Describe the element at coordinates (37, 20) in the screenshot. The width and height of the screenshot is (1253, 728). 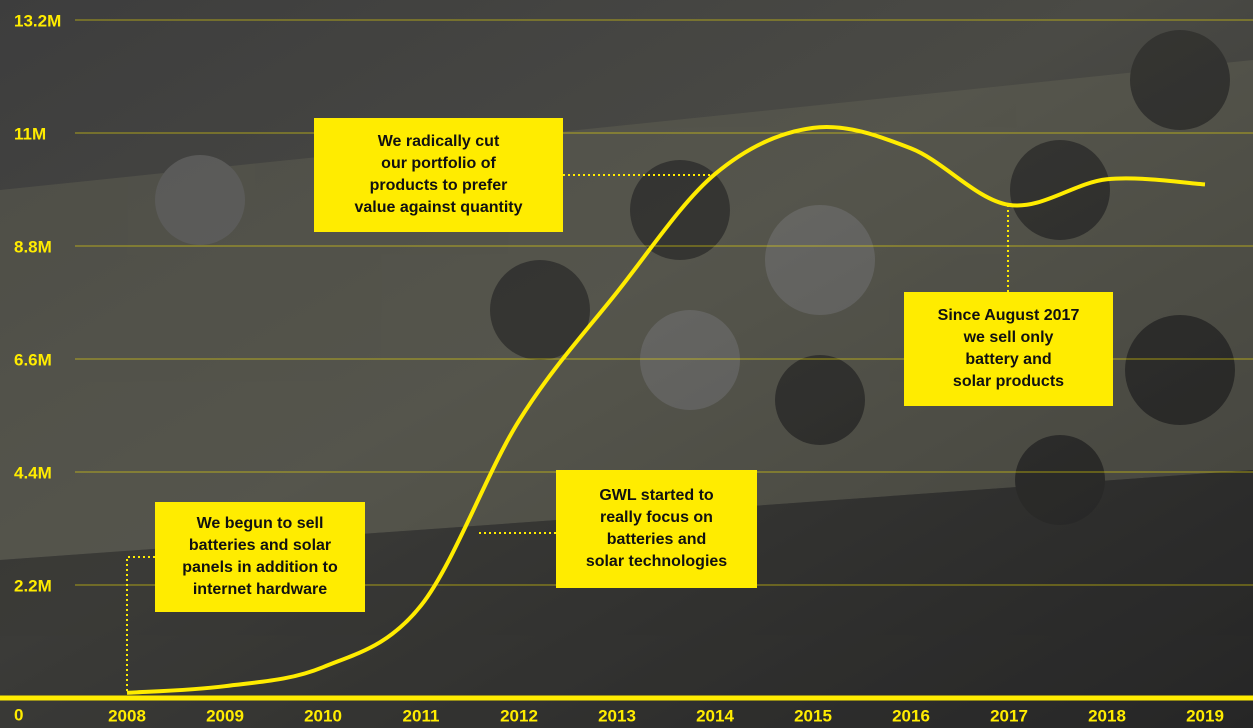
I see `y-tick-label: 13.2M` at that location.